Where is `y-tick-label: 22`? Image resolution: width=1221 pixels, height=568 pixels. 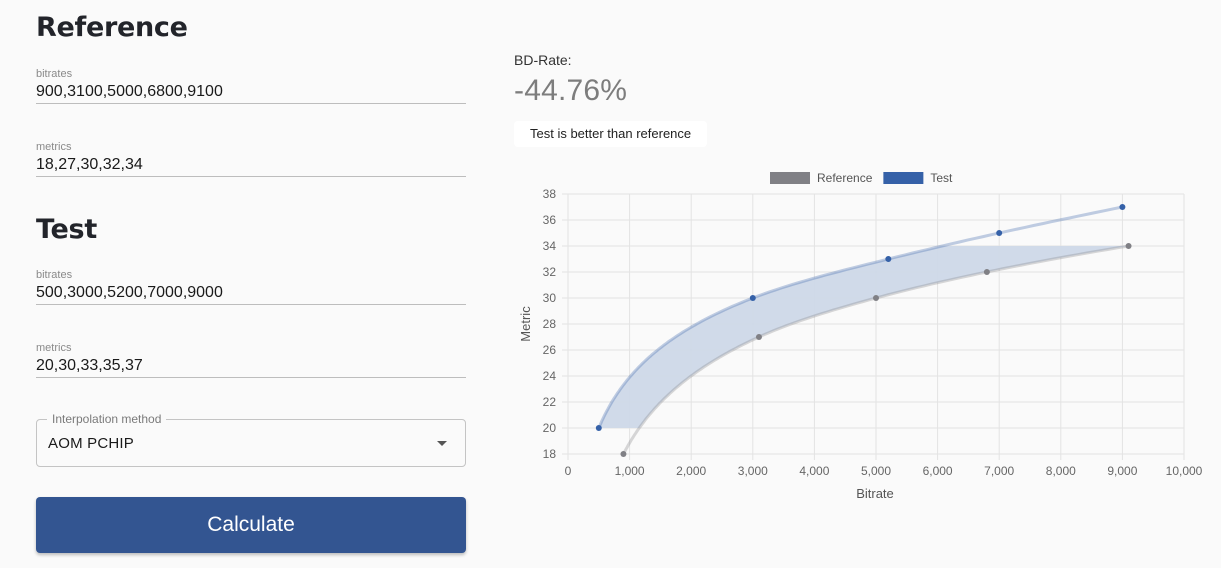
y-tick-label: 22 is located at coordinates (550, 402).